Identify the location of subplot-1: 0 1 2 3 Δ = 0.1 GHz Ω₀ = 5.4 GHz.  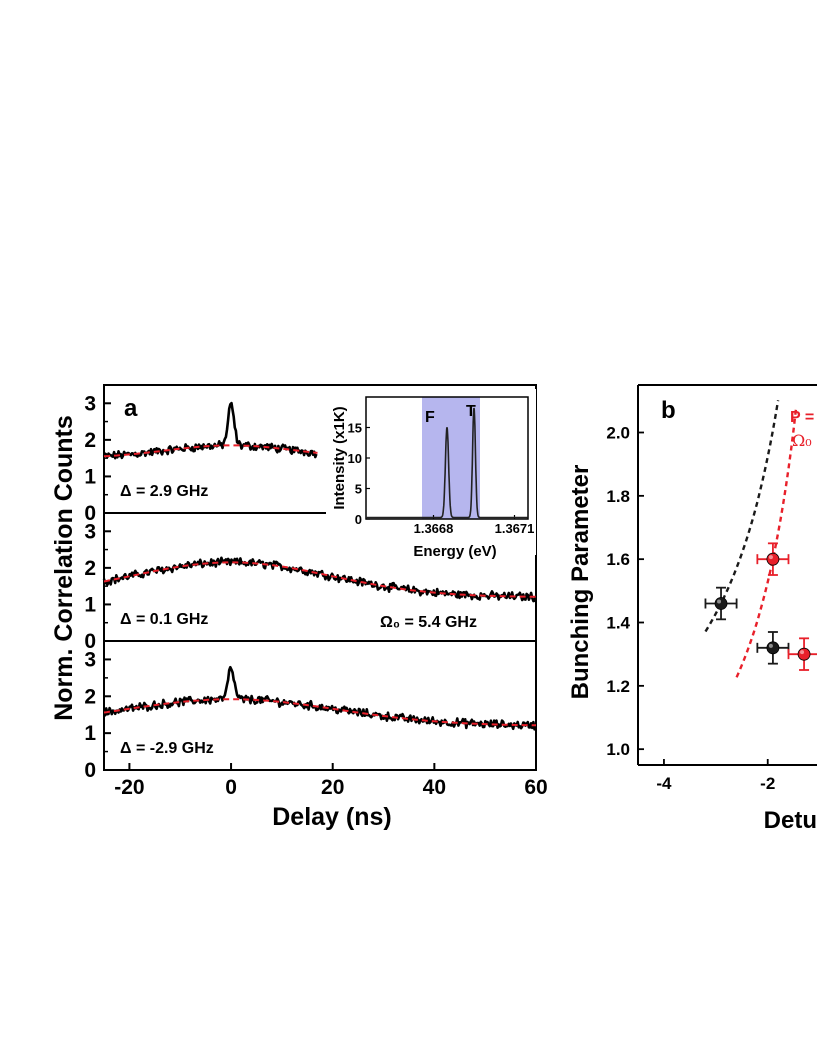
(310, 582).